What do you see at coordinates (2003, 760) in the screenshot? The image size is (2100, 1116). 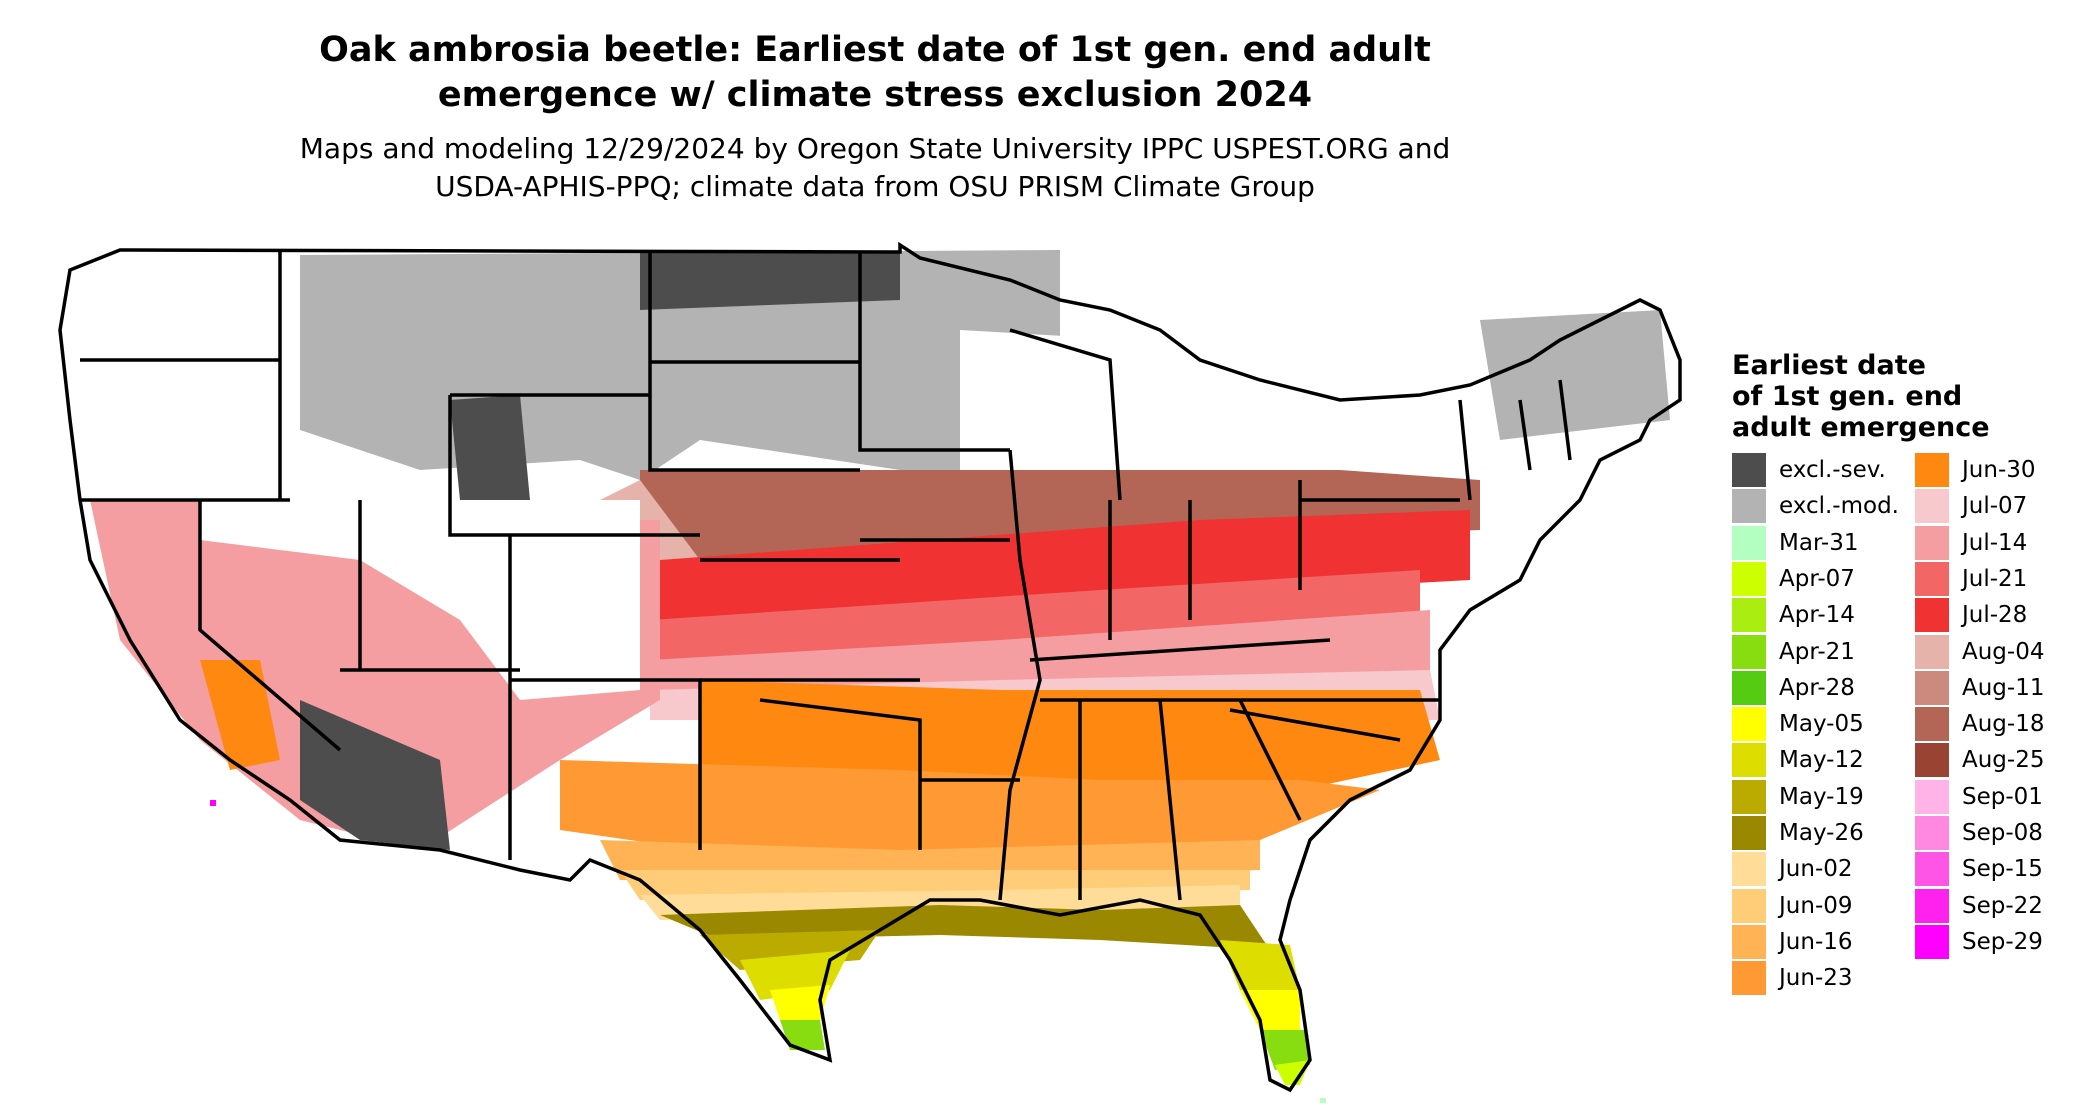 I see `legend-label: Aug-25` at bounding box center [2003, 760].